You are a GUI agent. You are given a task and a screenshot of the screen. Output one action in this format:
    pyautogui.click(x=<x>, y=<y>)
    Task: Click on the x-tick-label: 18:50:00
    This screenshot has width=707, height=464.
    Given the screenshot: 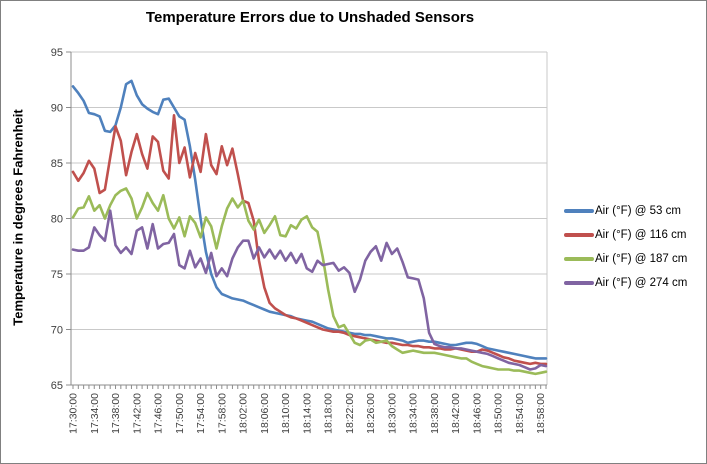 What is the action you would take?
    pyautogui.click(x=499, y=413)
    